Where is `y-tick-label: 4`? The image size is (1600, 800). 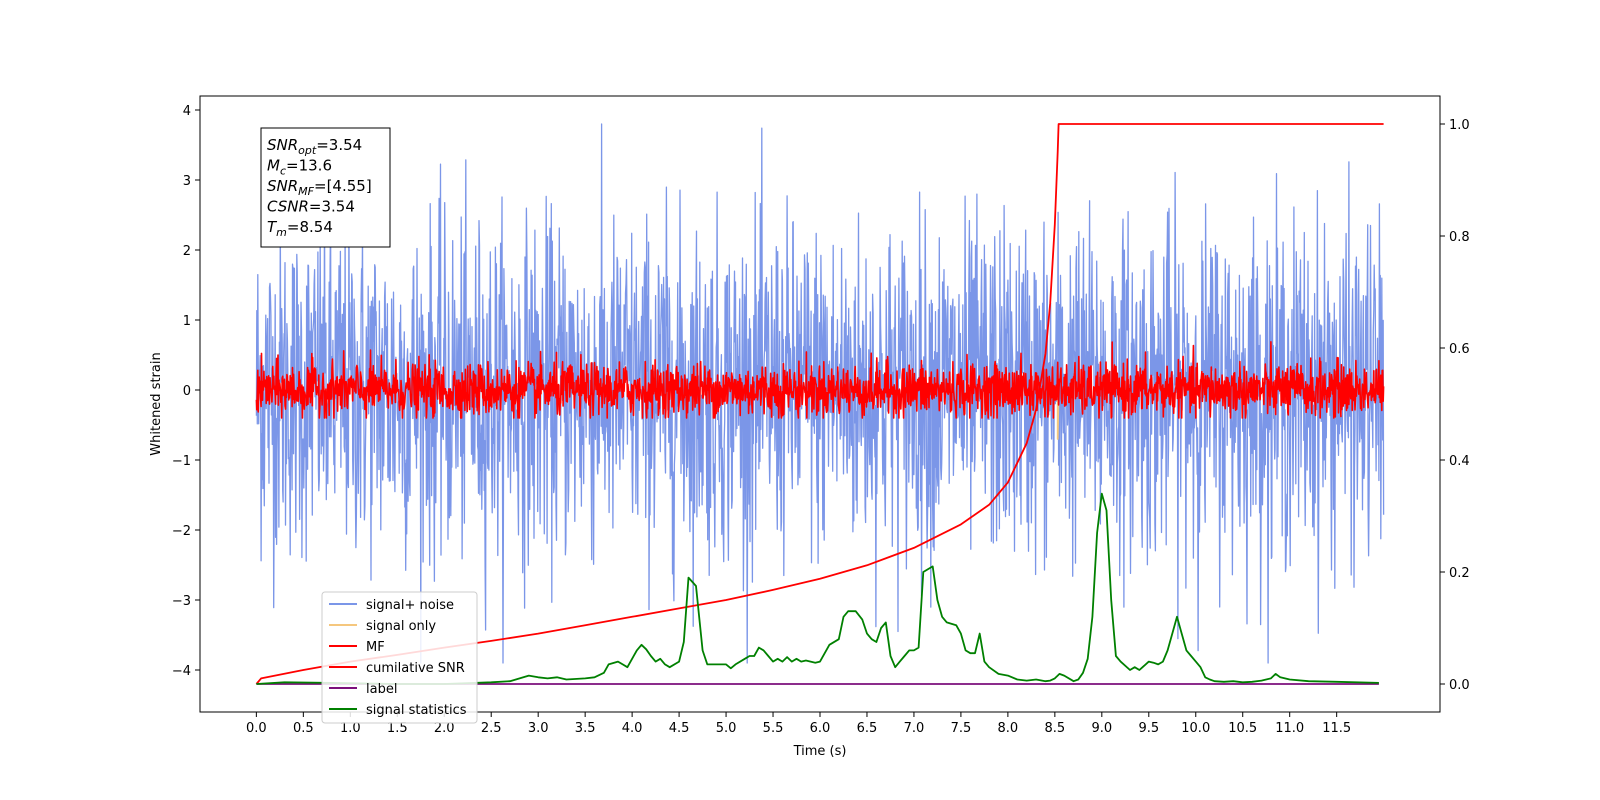
y-tick-label: 4 is located at coordinates (187, 111).